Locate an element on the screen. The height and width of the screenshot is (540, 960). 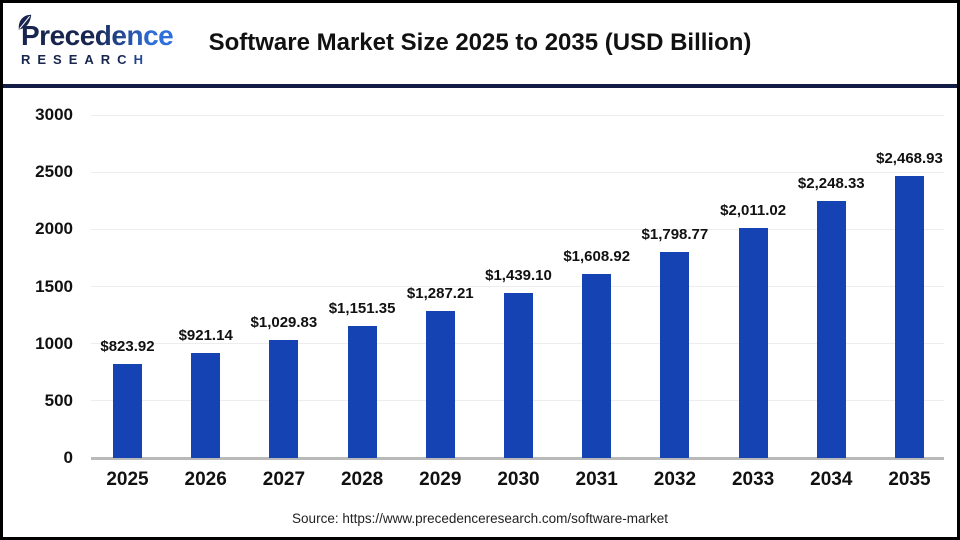
value-label-2029: $1,287.21 is located at coordinates (440, 293).